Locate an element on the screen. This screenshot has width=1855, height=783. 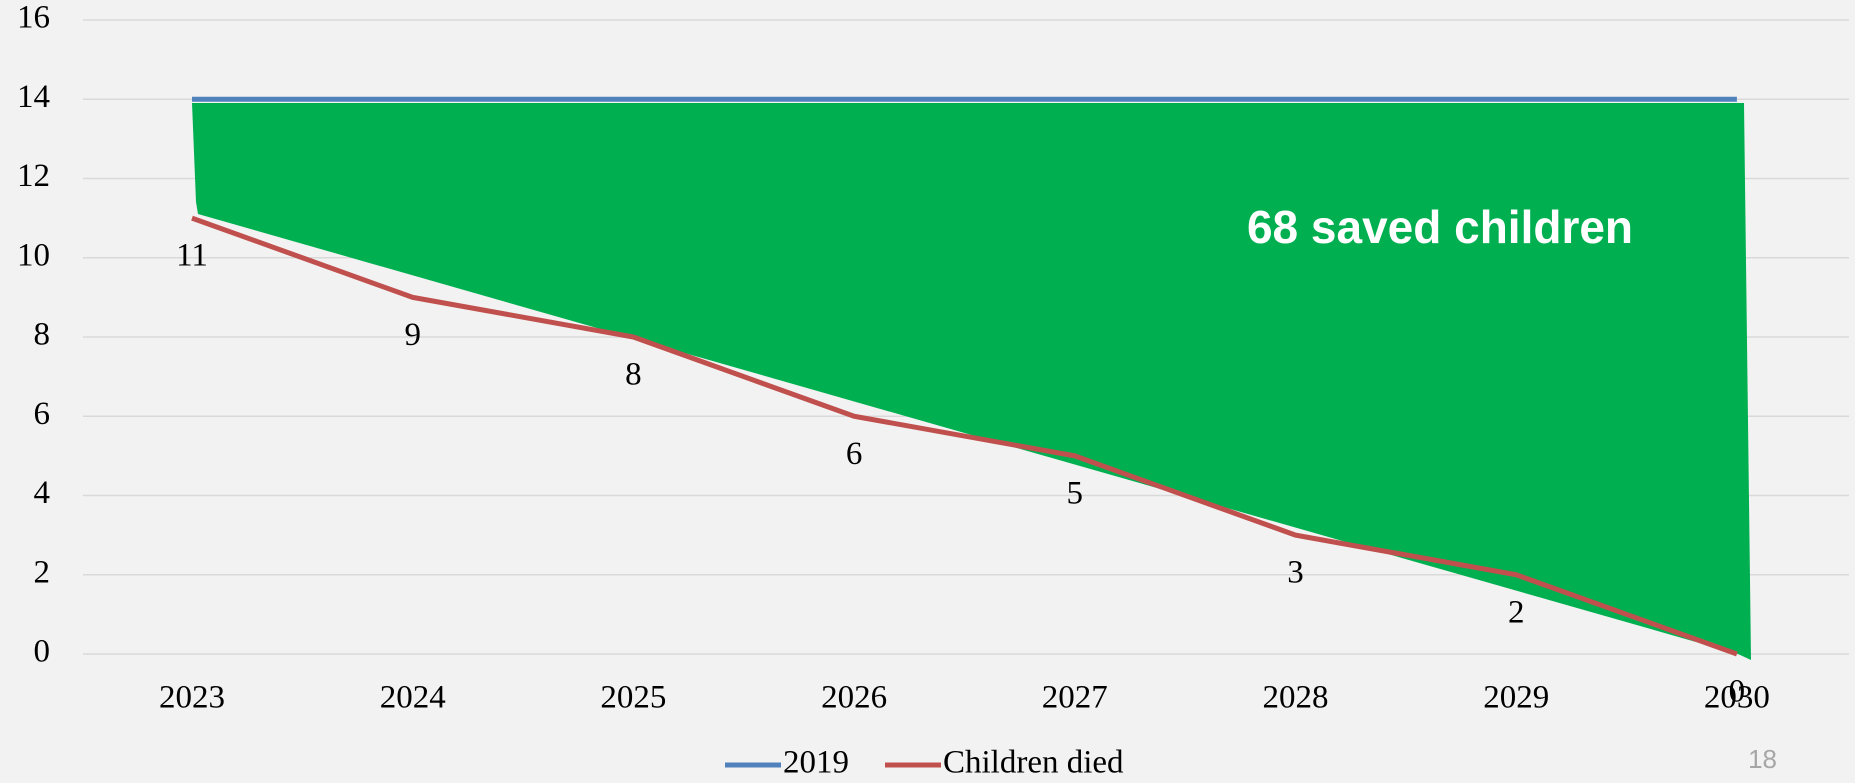
x-tick-label: 2030 is located at coordinates (1737, 698).